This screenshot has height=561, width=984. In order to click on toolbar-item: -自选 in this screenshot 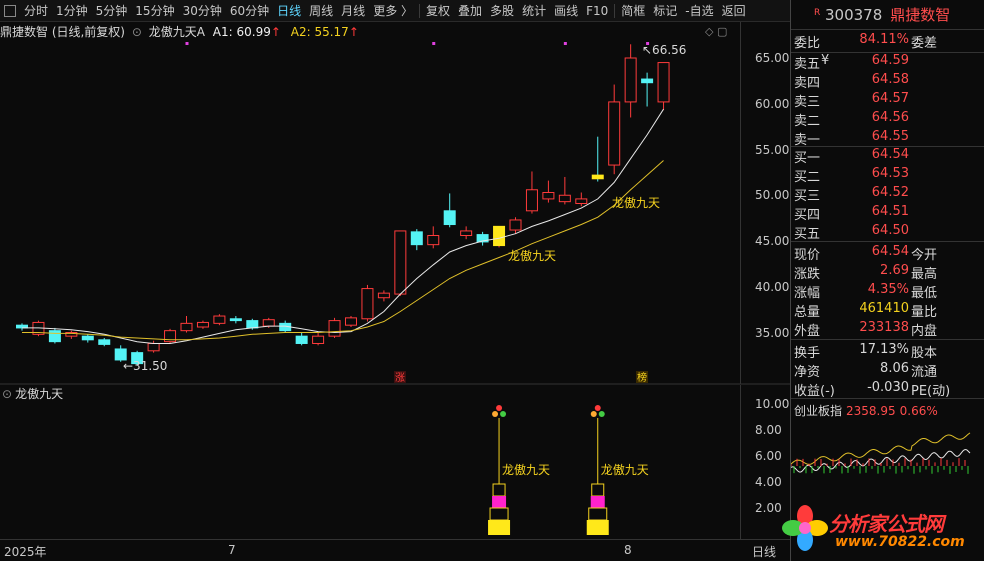, I will do `click(699, 10)`.